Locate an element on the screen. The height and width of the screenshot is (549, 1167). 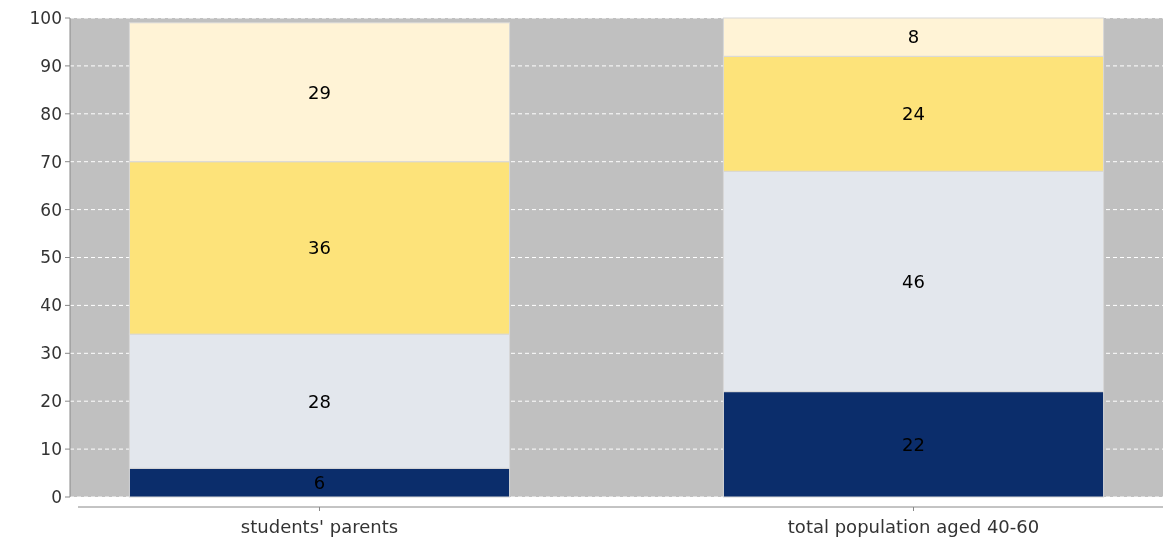
y-tick-label: 40 is located at coordinates (51, 305).